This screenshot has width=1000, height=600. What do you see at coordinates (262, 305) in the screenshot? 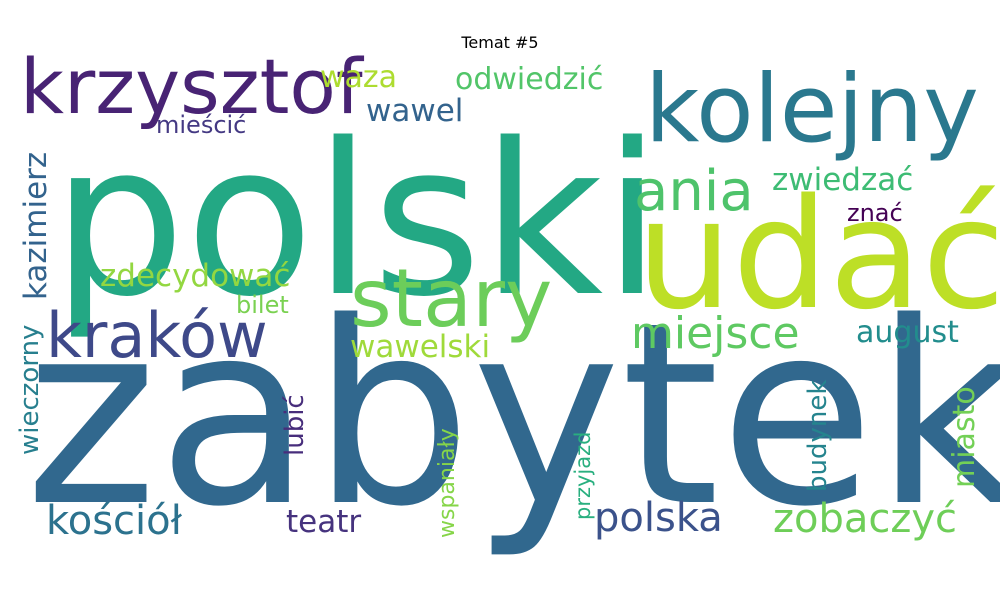
I see `word-bilet: bilet` at bounding box center [262, 305].